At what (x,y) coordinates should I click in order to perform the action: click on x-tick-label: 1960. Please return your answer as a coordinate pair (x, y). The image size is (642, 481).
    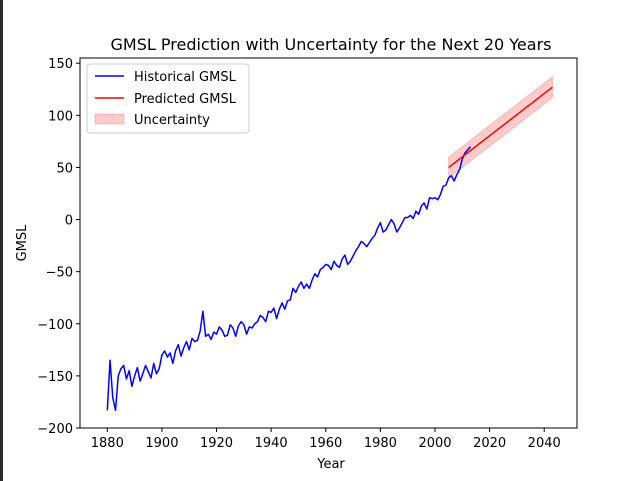
    Looking at the image, I should click on (325, 443).